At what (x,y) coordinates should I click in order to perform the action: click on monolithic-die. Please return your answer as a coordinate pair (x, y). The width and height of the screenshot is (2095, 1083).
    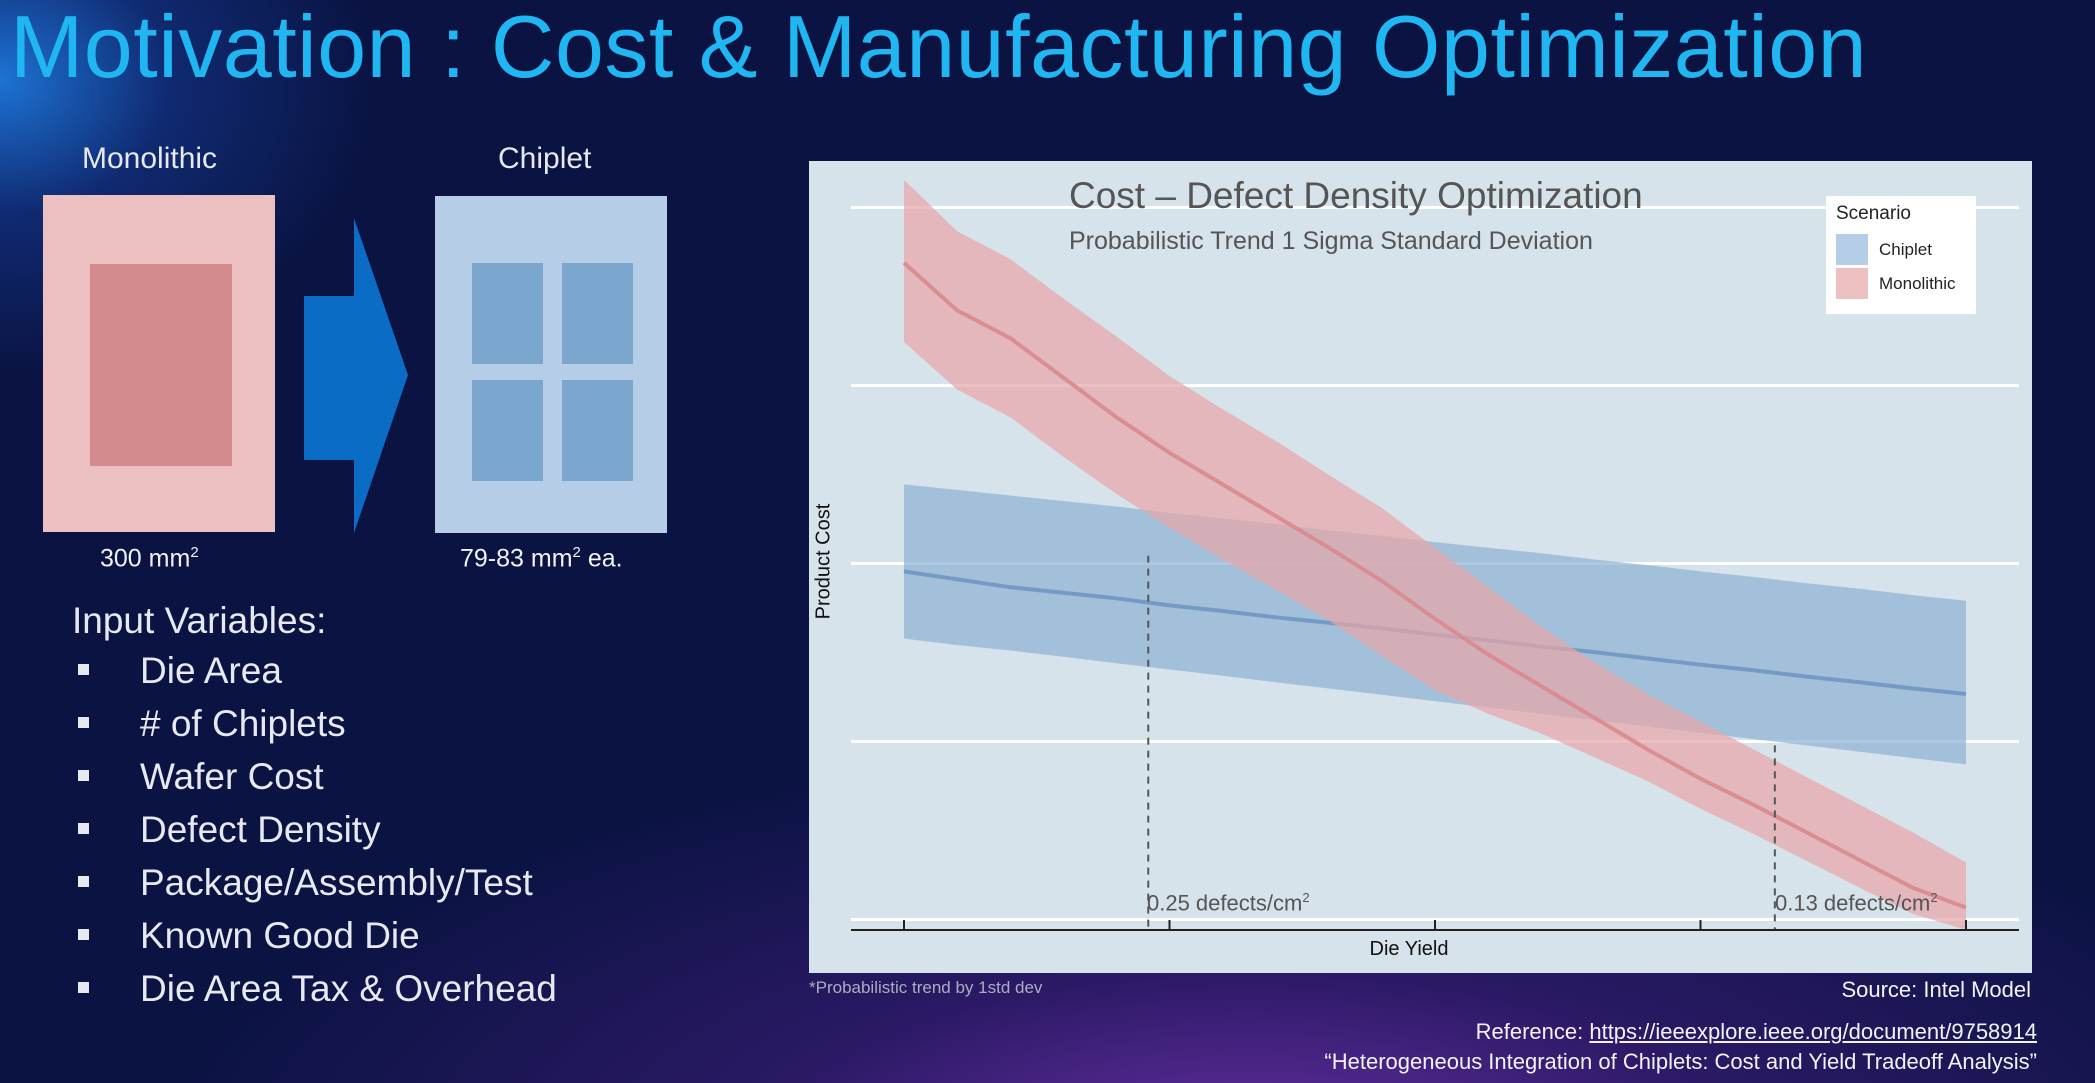
    Looking at the image, I should click on (161, 365).